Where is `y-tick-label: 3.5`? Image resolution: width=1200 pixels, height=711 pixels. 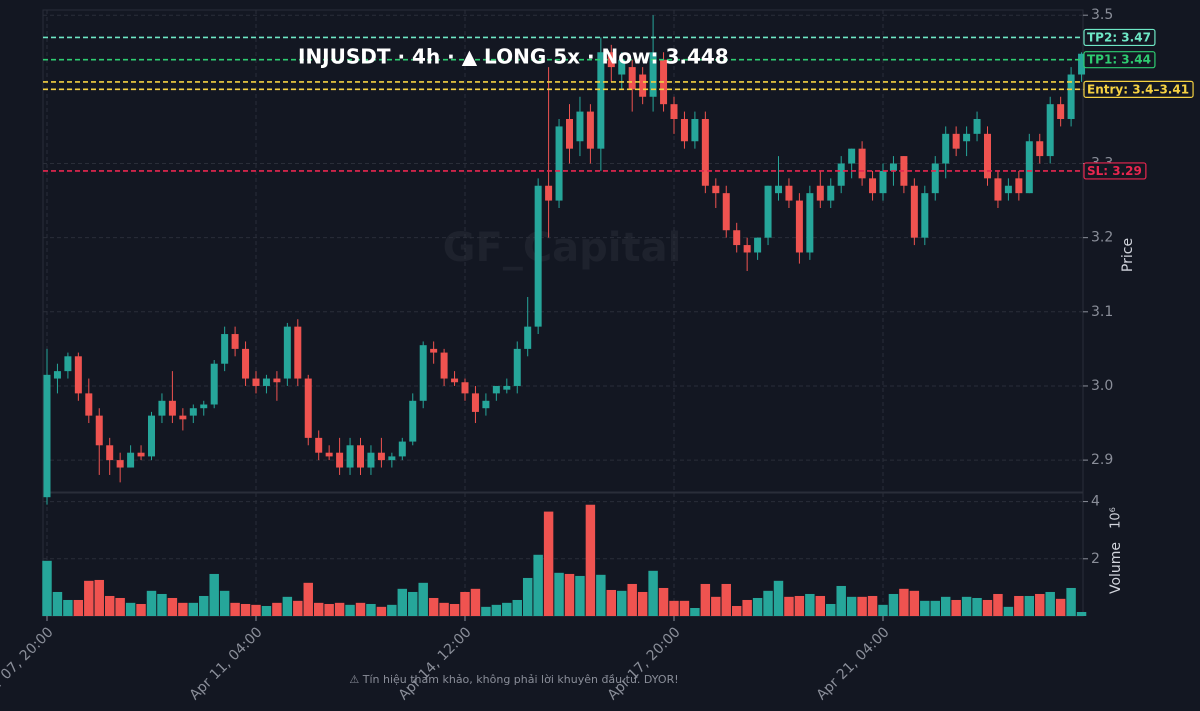
y-tick-label: 3.5 is located at coordinates (1102, 15).